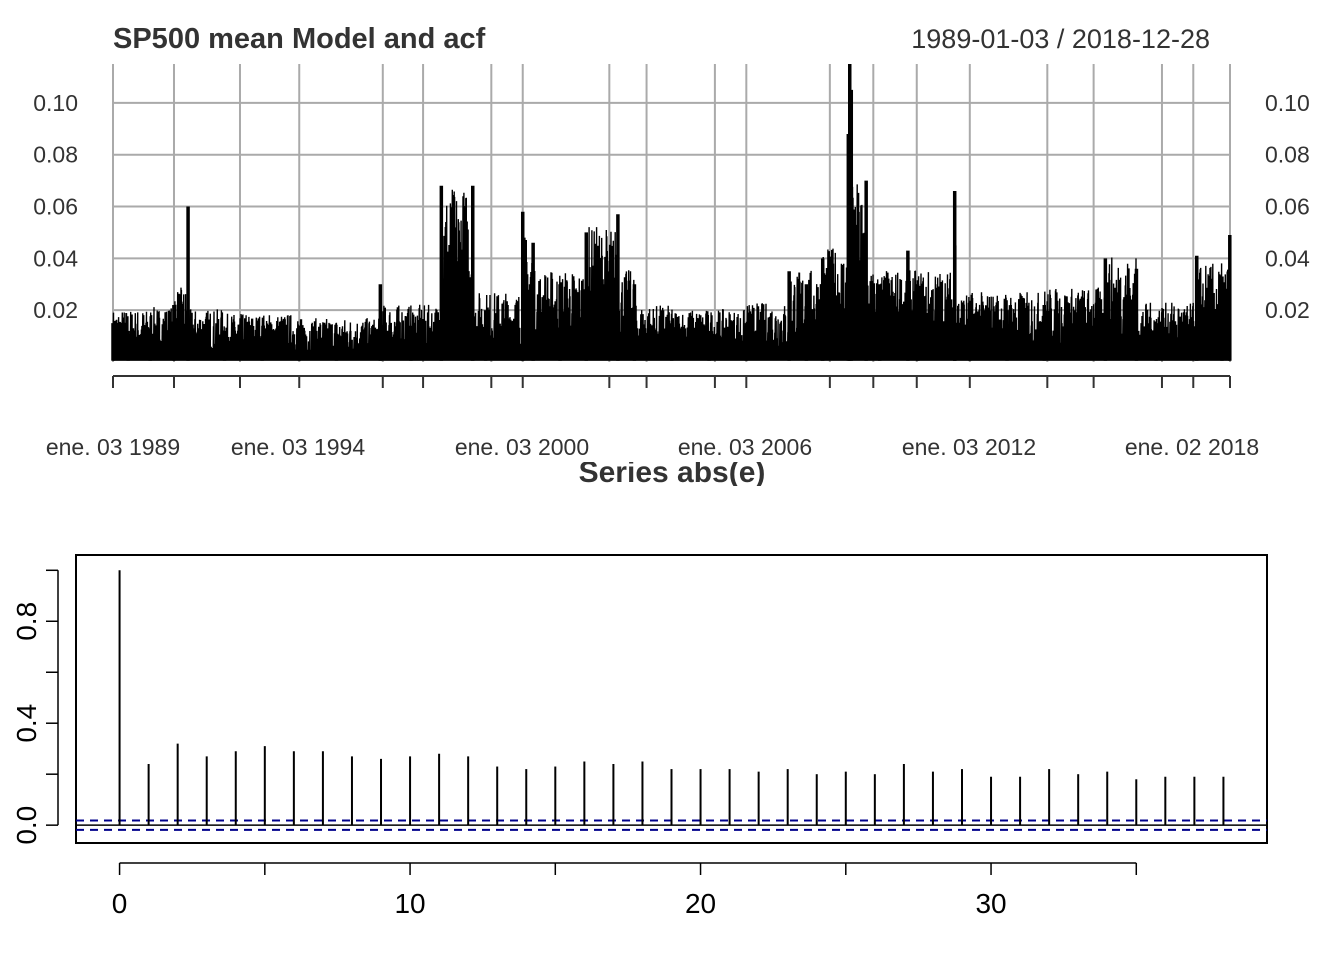  Describe the element at coordinates (990, 903) in the screenshot. I see `acf-x-tick-label: 30` at that location.